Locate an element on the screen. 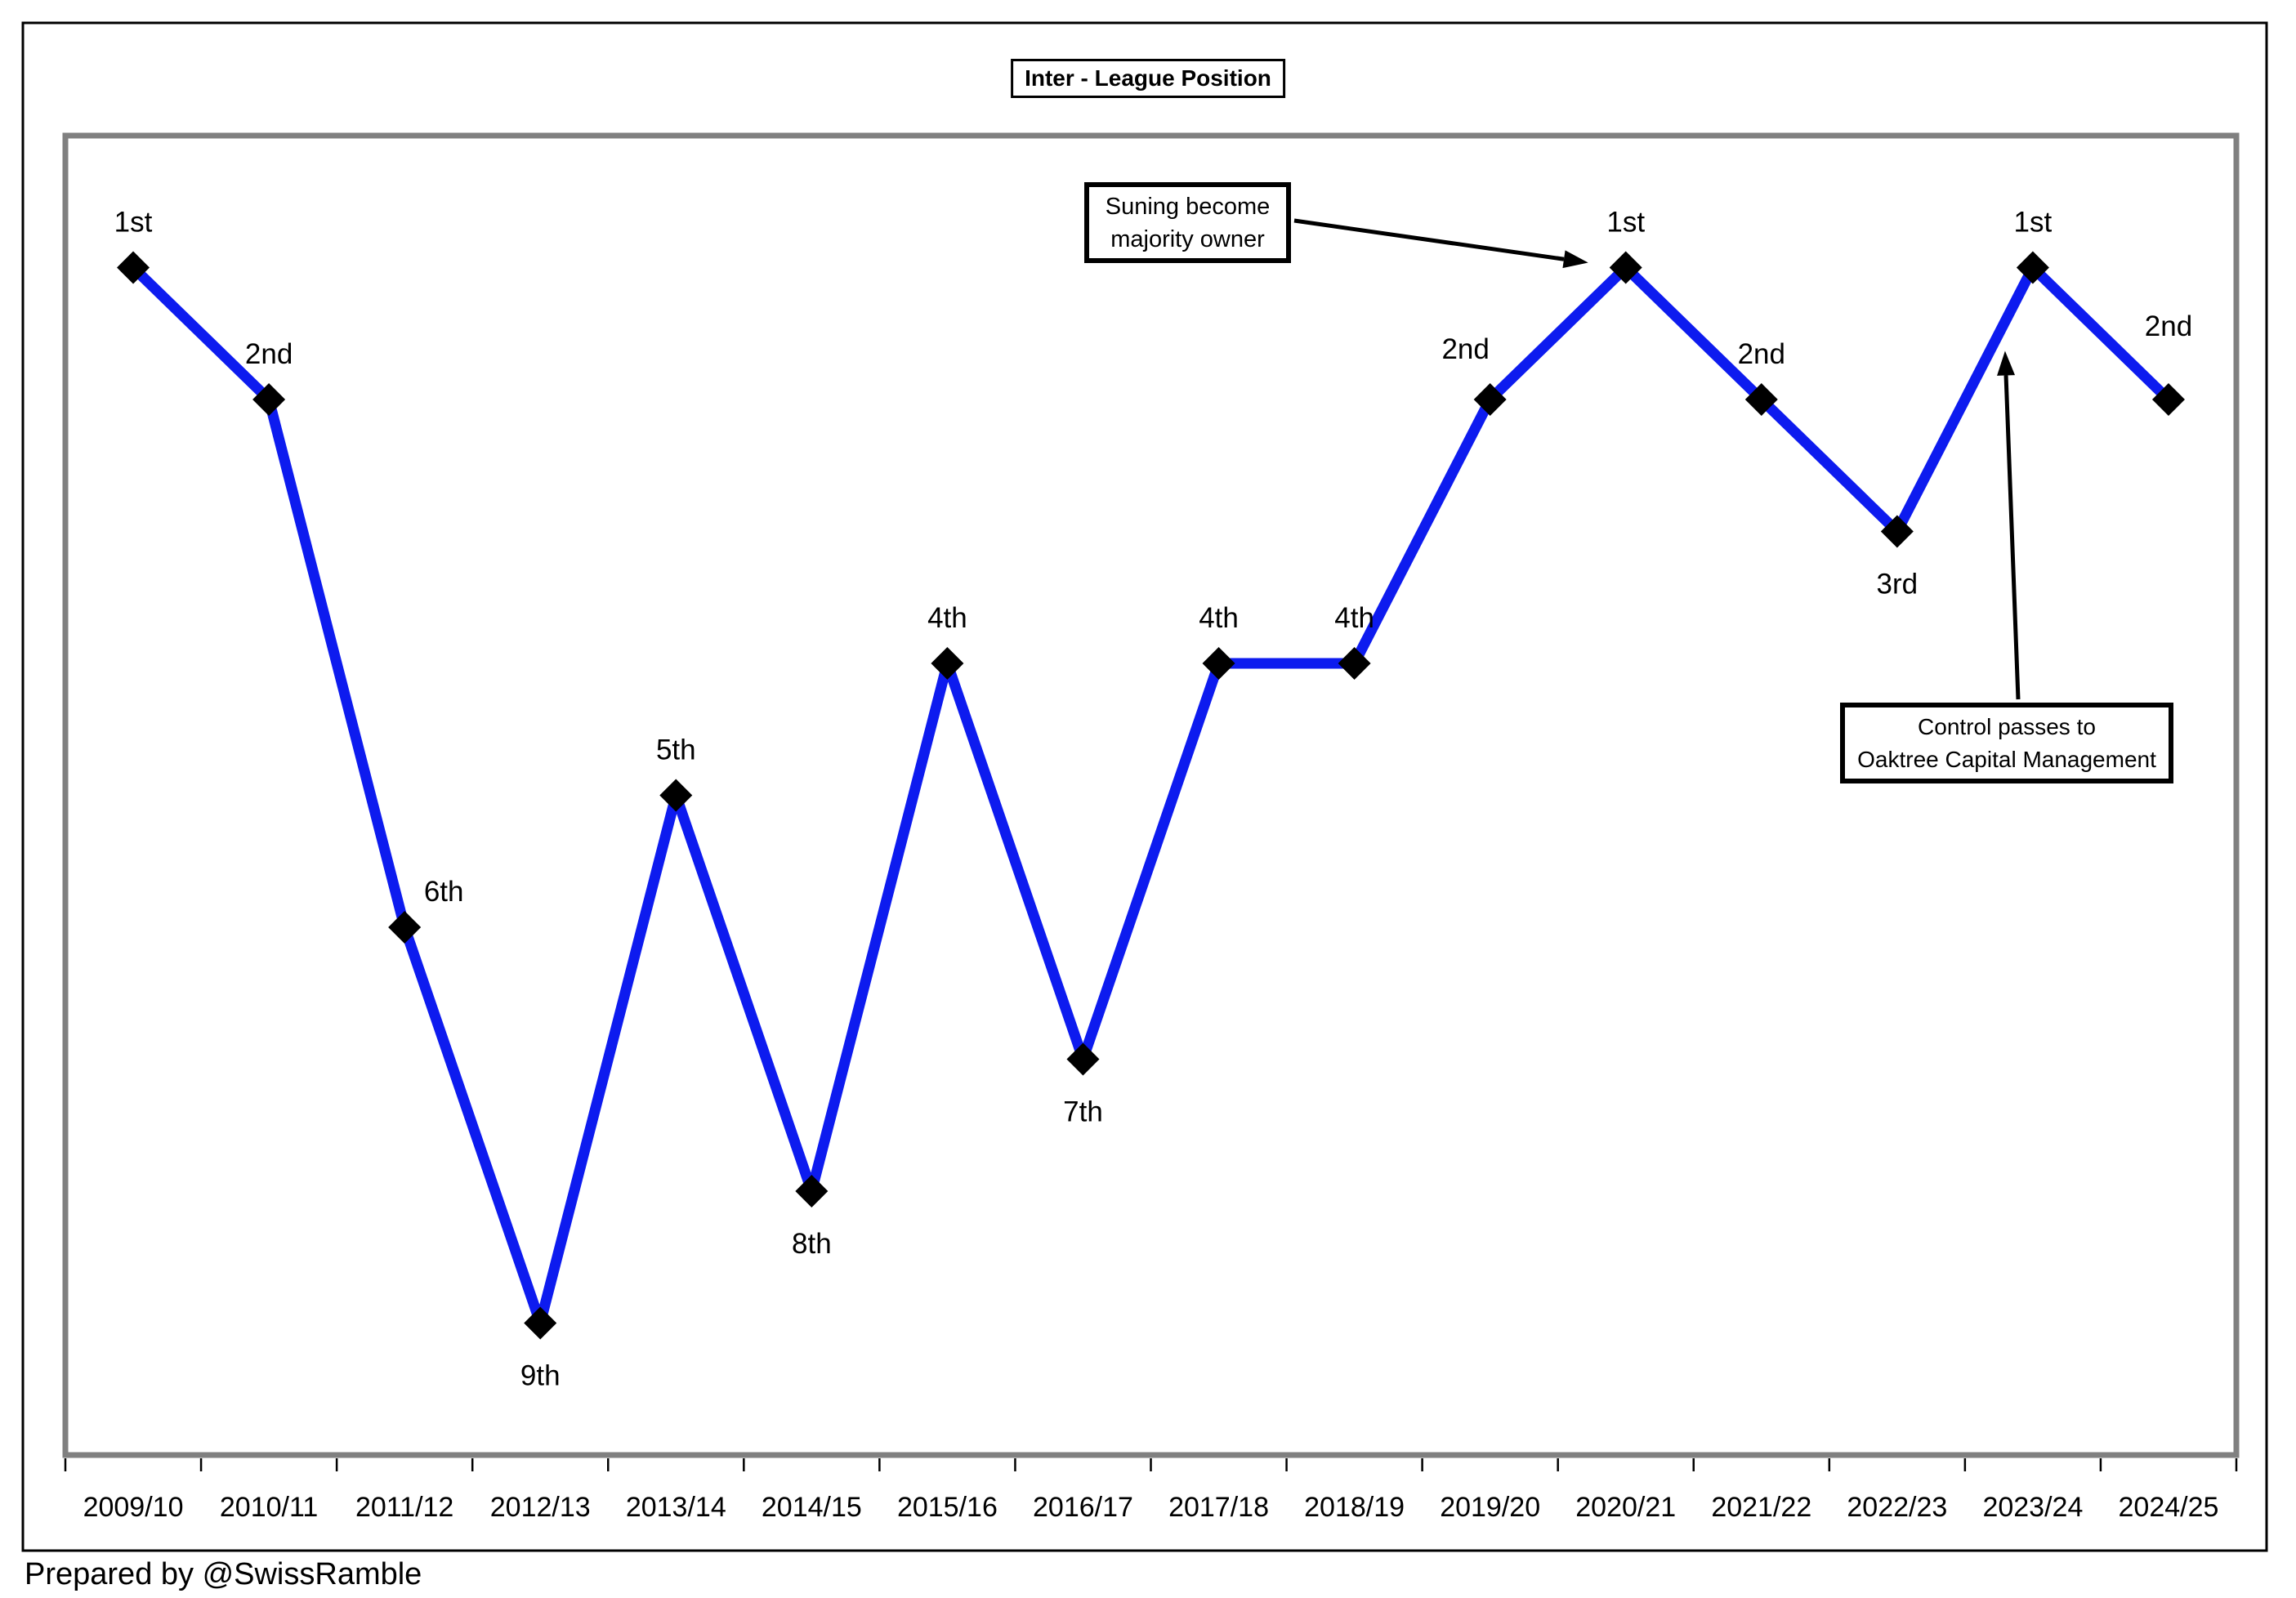 This screenshot has height=1598, width=2296. x-axis-label: 2016/17 is located at coordinates (1083, 1507).